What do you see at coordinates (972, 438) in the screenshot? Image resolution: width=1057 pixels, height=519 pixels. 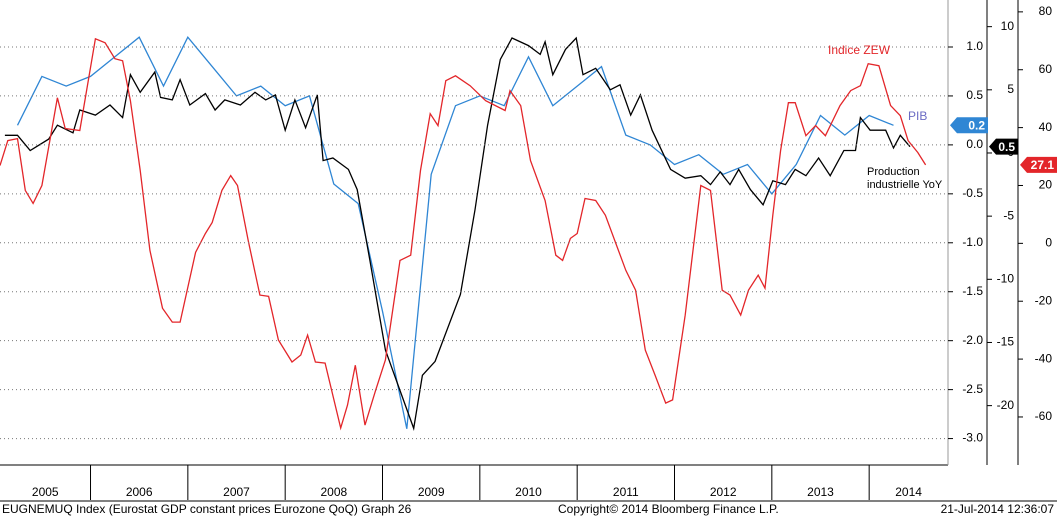 I see `y-tick-label: -3.0` at bounding box center [972, 438].